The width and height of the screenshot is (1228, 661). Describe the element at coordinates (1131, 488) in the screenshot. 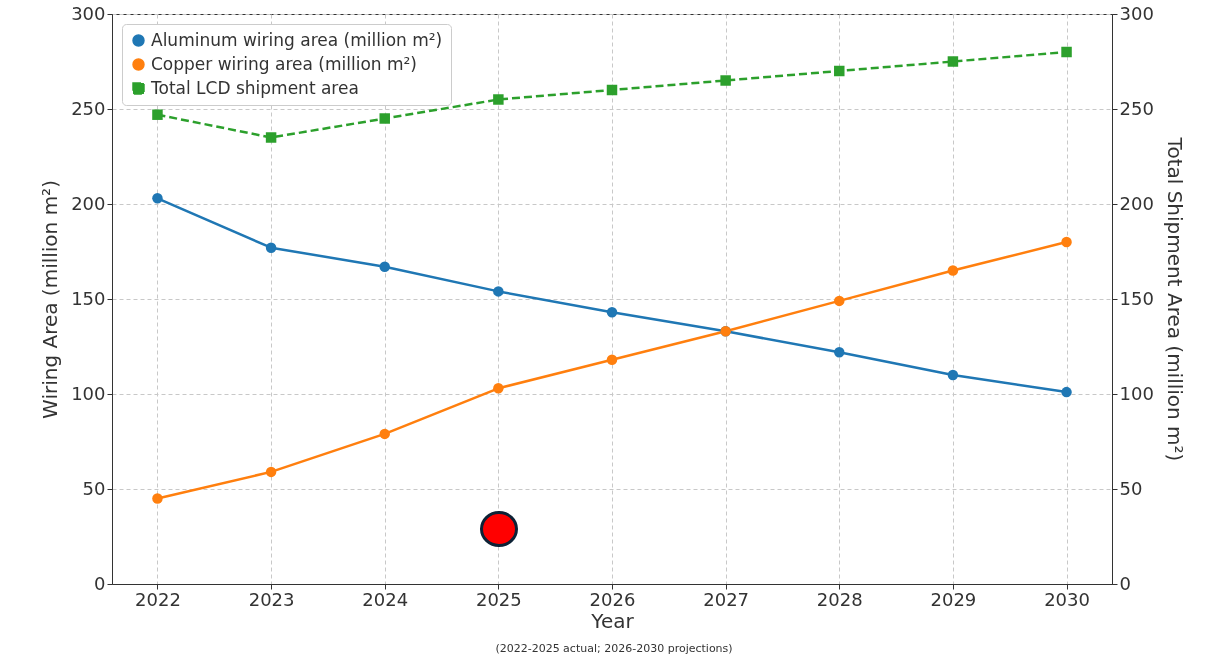

I see `y2-tick-label: 50` at that location.